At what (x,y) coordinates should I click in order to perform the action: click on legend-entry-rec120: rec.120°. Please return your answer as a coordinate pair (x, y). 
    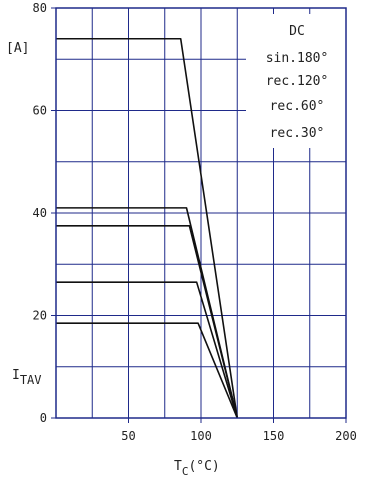
    Looking at the image, I should click on (297, 81).